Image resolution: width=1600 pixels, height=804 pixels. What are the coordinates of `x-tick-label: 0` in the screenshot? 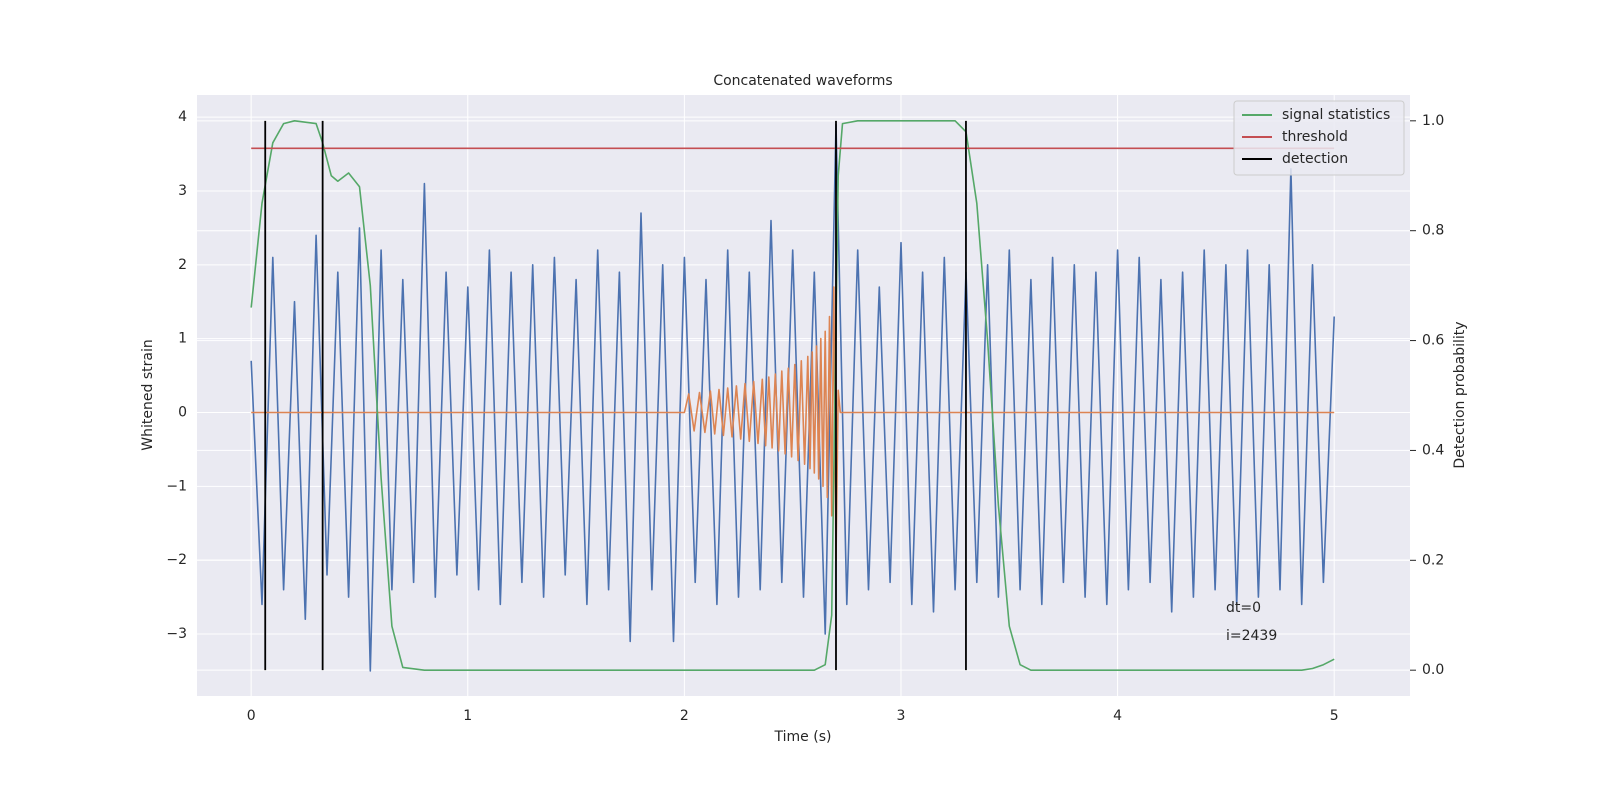 It's located at (251, 716).